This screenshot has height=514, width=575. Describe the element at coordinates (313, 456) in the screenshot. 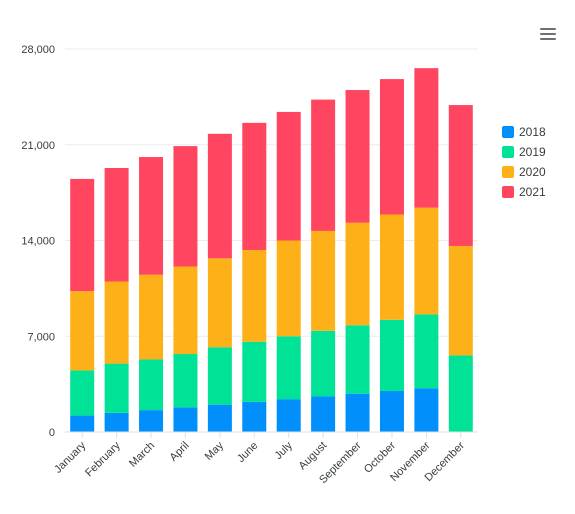

I see `x-tick-label: August` at that location.